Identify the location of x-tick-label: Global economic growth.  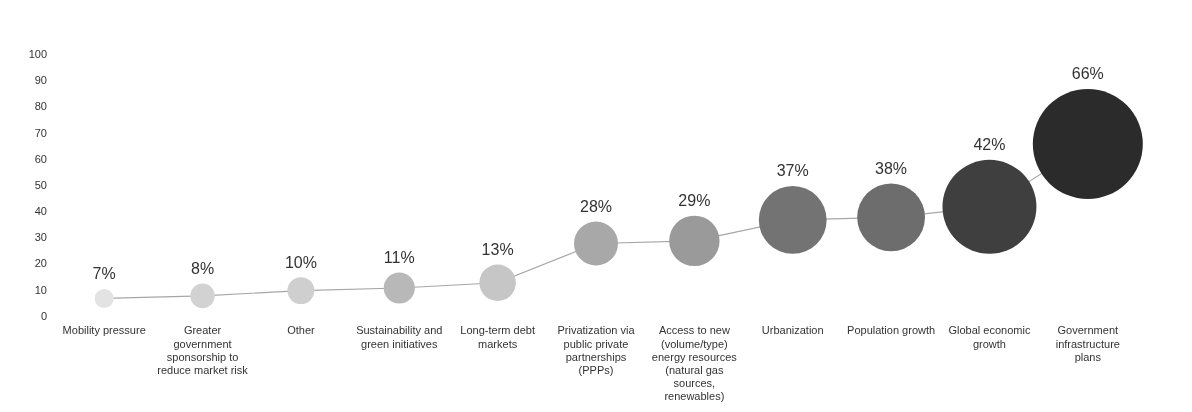
(989, 337).